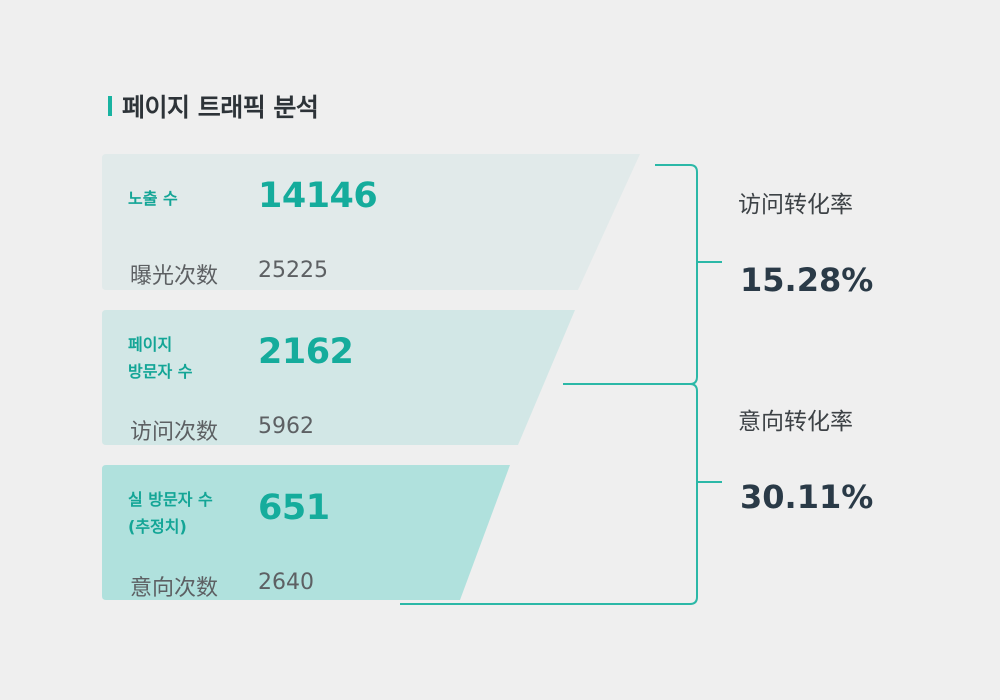  What do you see at coordinates (286, 426) in the screenshot?
I see `stage-2-sub-value: 5962` at bounding box center [286, 426].